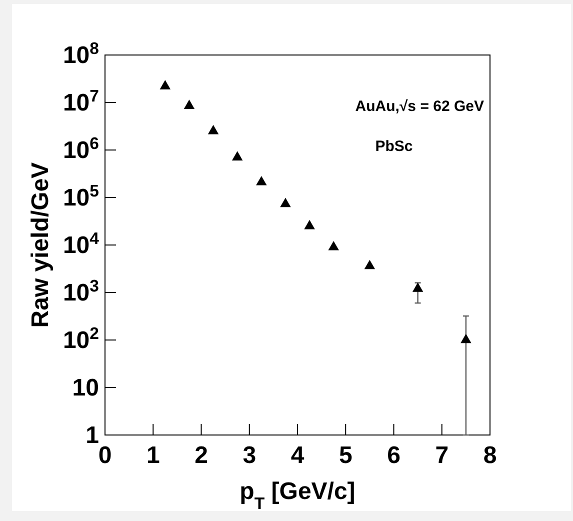 This screenshot has height=521, width=573. I want to click on x-tick-label: 3, so click(249, 455).